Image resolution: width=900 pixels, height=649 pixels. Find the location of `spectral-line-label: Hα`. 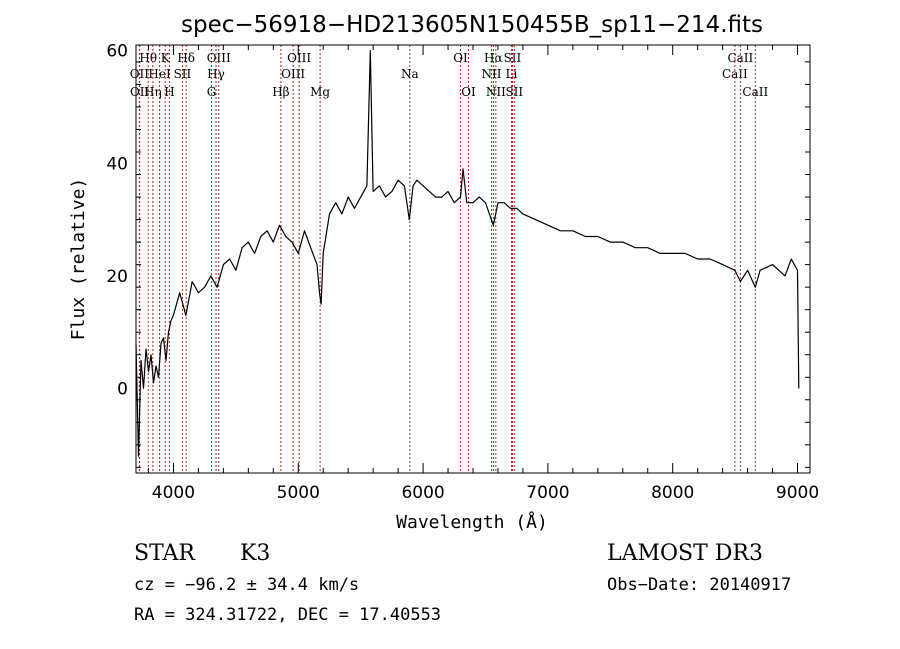

spectral-line-label: Hα is located at coordinates (493, 58).